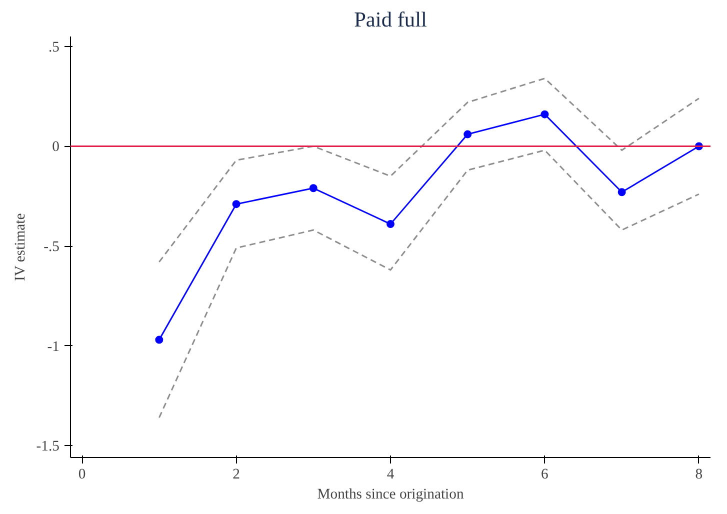 The image size is (727, 514). Describe the element at coordinates (20, 247) in the screenshot. I see `y-axis-title: IV estimate` at that location.